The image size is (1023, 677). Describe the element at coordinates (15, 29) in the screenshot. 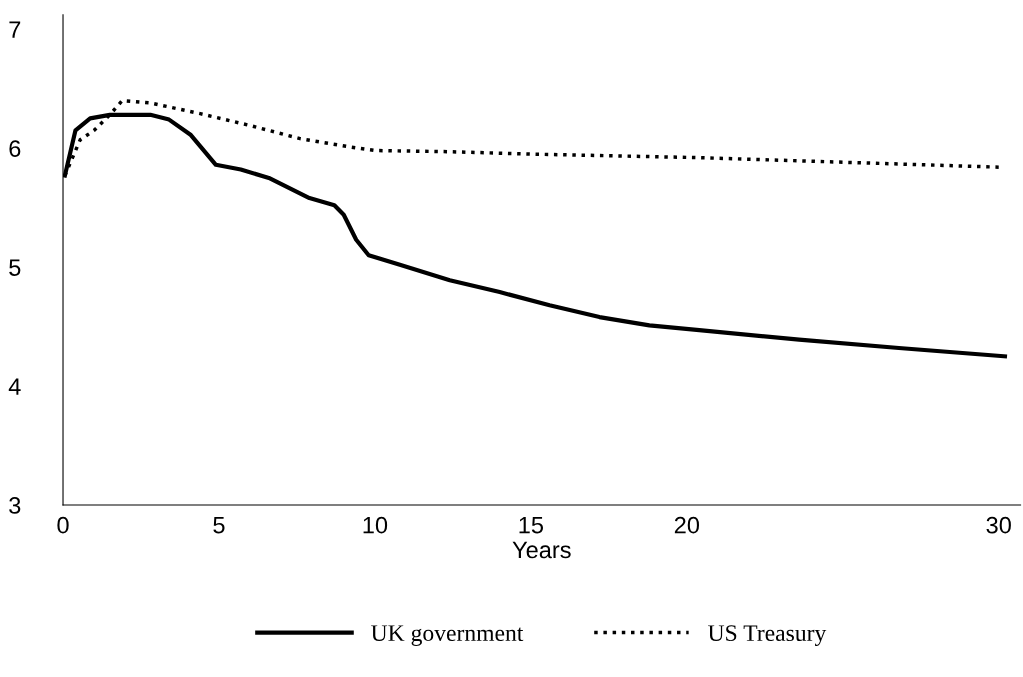

I see `y-tick-label: 7` at that location.